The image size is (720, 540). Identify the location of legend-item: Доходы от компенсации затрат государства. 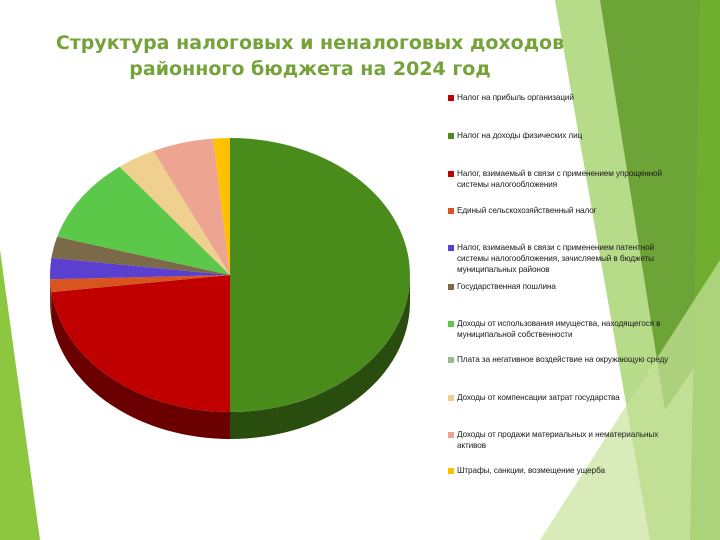
(564, 397).